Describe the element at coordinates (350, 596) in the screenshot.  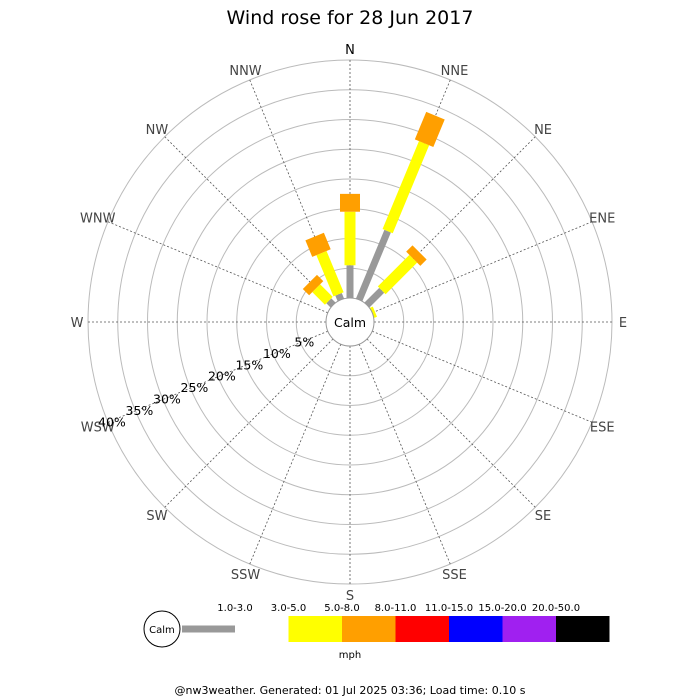
I see `direction-label-s: S` at that location.